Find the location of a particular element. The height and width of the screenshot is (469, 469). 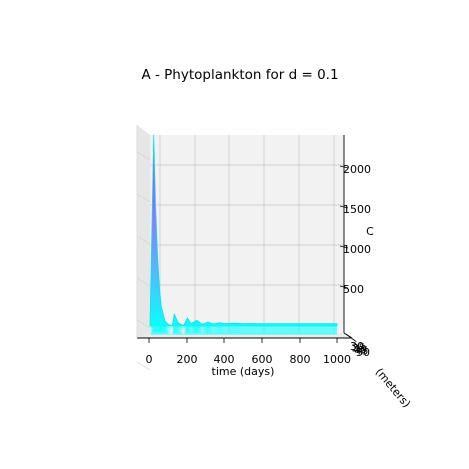

y-tick-label: 30 is located at coordinates (357, 346).